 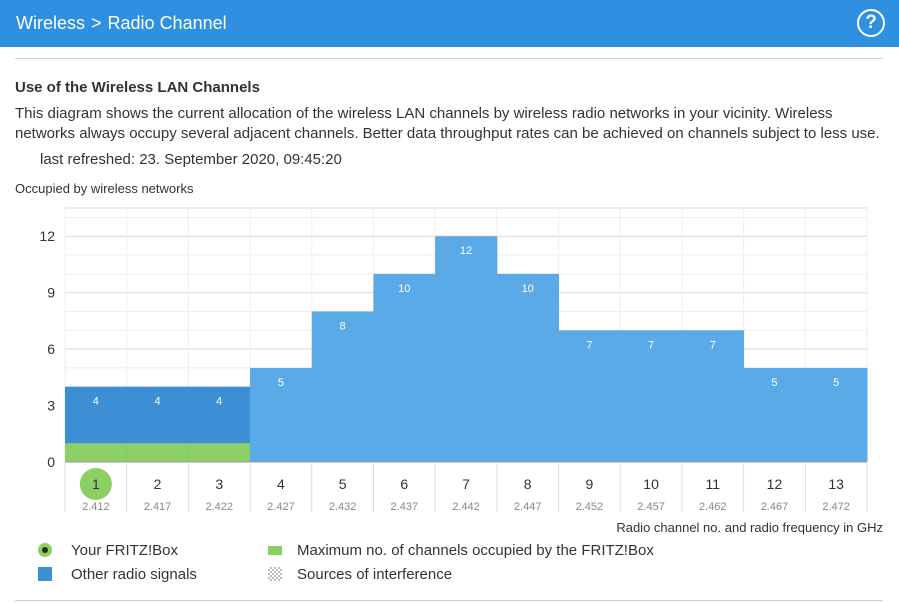 I want to click on legend-your-fritzbox: Your FRITZ!Box, so click(x=124, y=550).